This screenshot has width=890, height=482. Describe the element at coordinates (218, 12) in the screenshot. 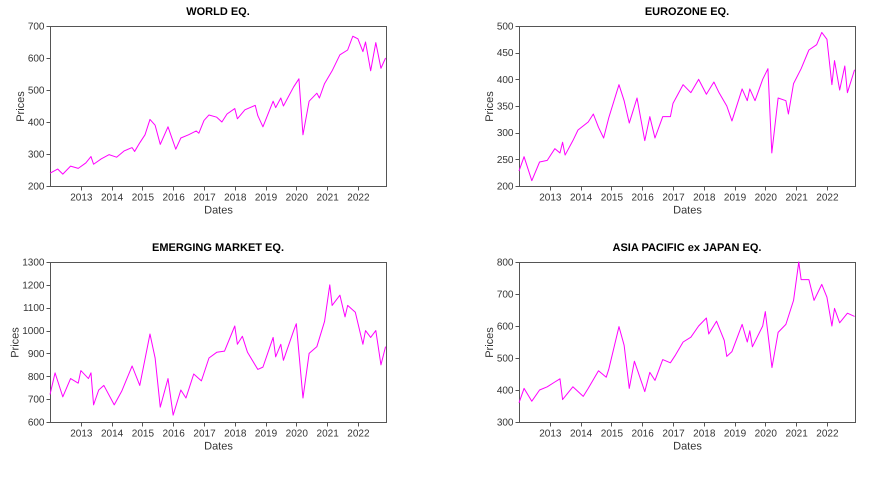

I see `chart-title: WORLD EQ.` at that location.